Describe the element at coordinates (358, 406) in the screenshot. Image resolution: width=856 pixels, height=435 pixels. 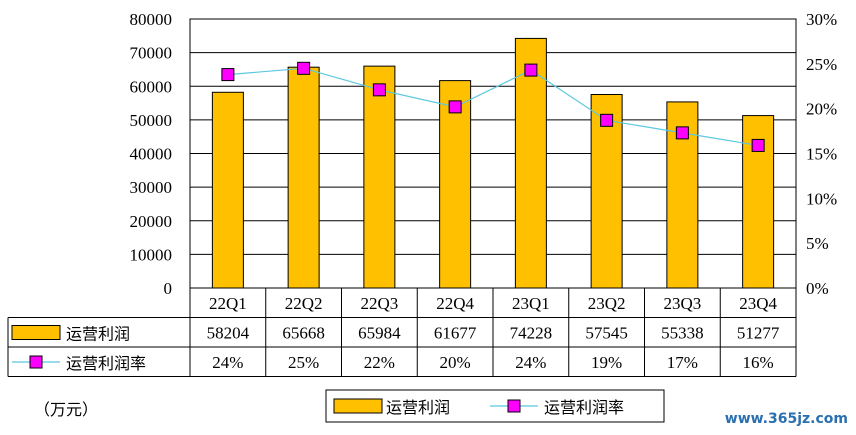
I see `legend-bar-icon` at that location.